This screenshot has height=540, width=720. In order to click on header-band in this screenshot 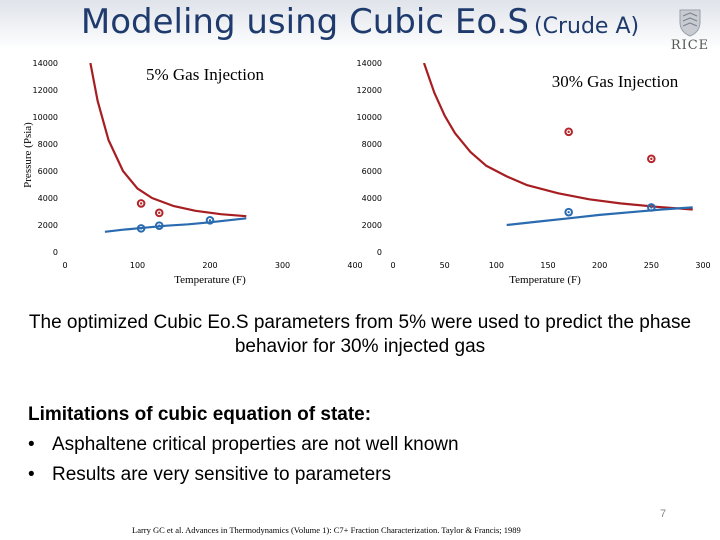, I will do `click(360, 25)`.